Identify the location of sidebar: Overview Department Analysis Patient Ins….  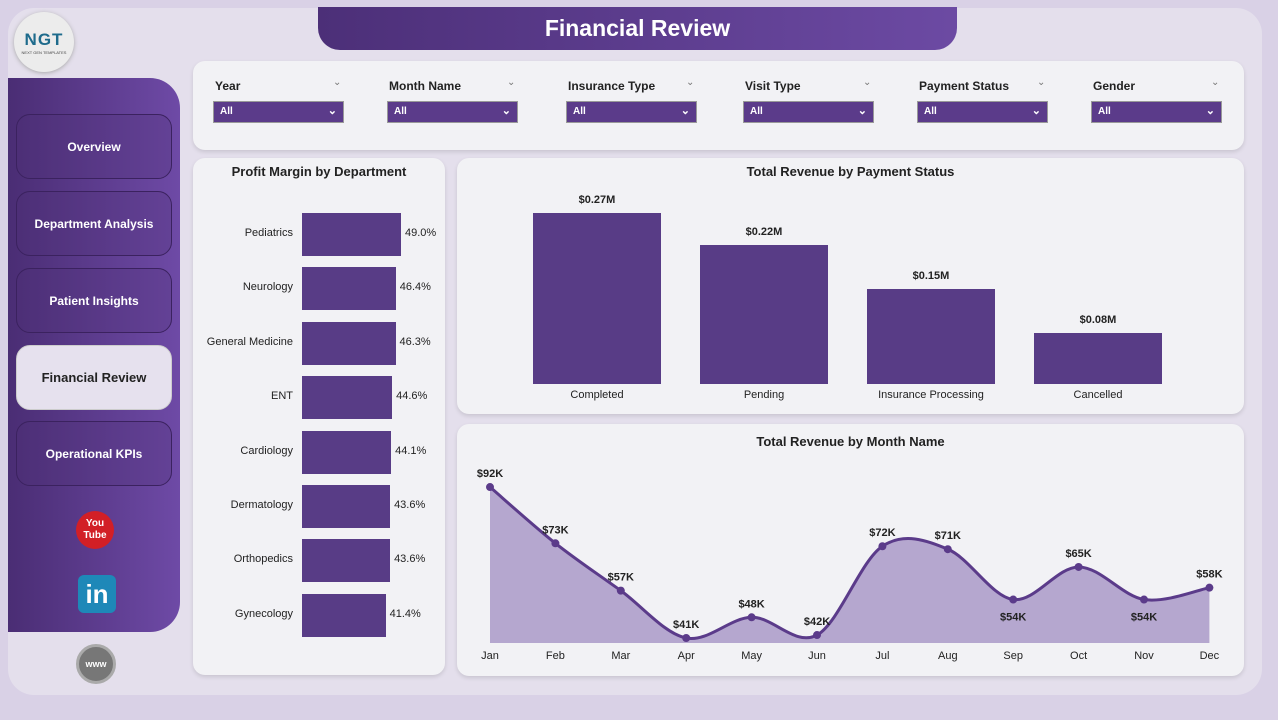
(94, 355).